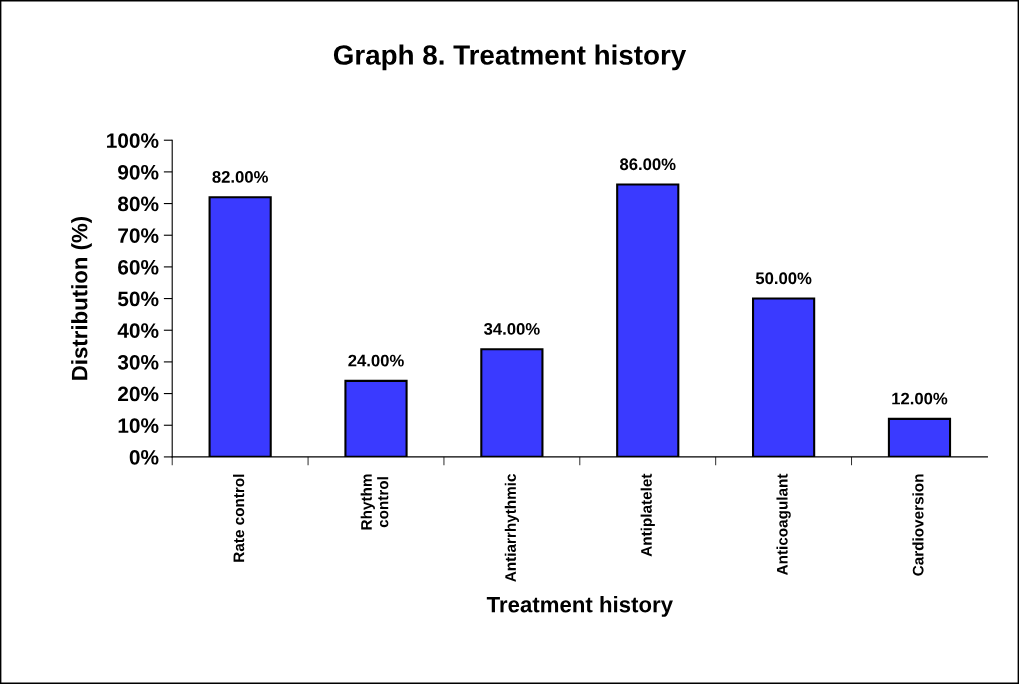 The height and width of the screenshot is (684, 1019). What do you see at coordinates (918, 525) in the screenshot?
I see `x-tick-label: Cardioversion` at bounding box center [918, 525].